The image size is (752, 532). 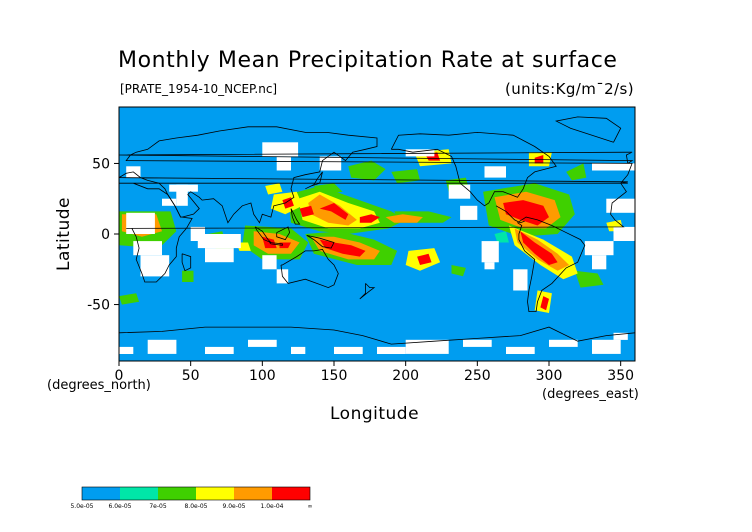 What do you see at coordinates (375, 414) in the screenshot?
I see `x-axis-label: Longitude` at bounding box center [375, 414].